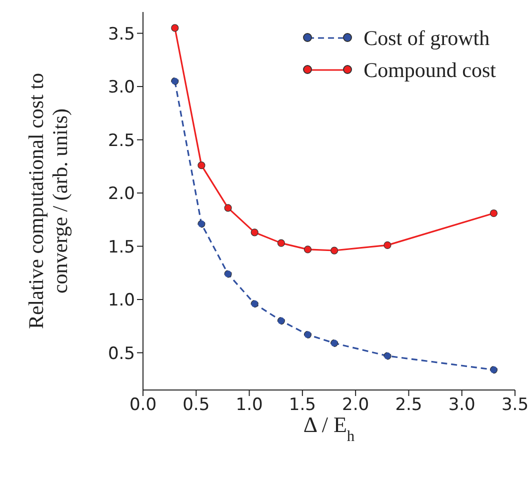  I want to click on y-axis-title: Relative computational cost to converge / (arb. units), so click(48, 201).